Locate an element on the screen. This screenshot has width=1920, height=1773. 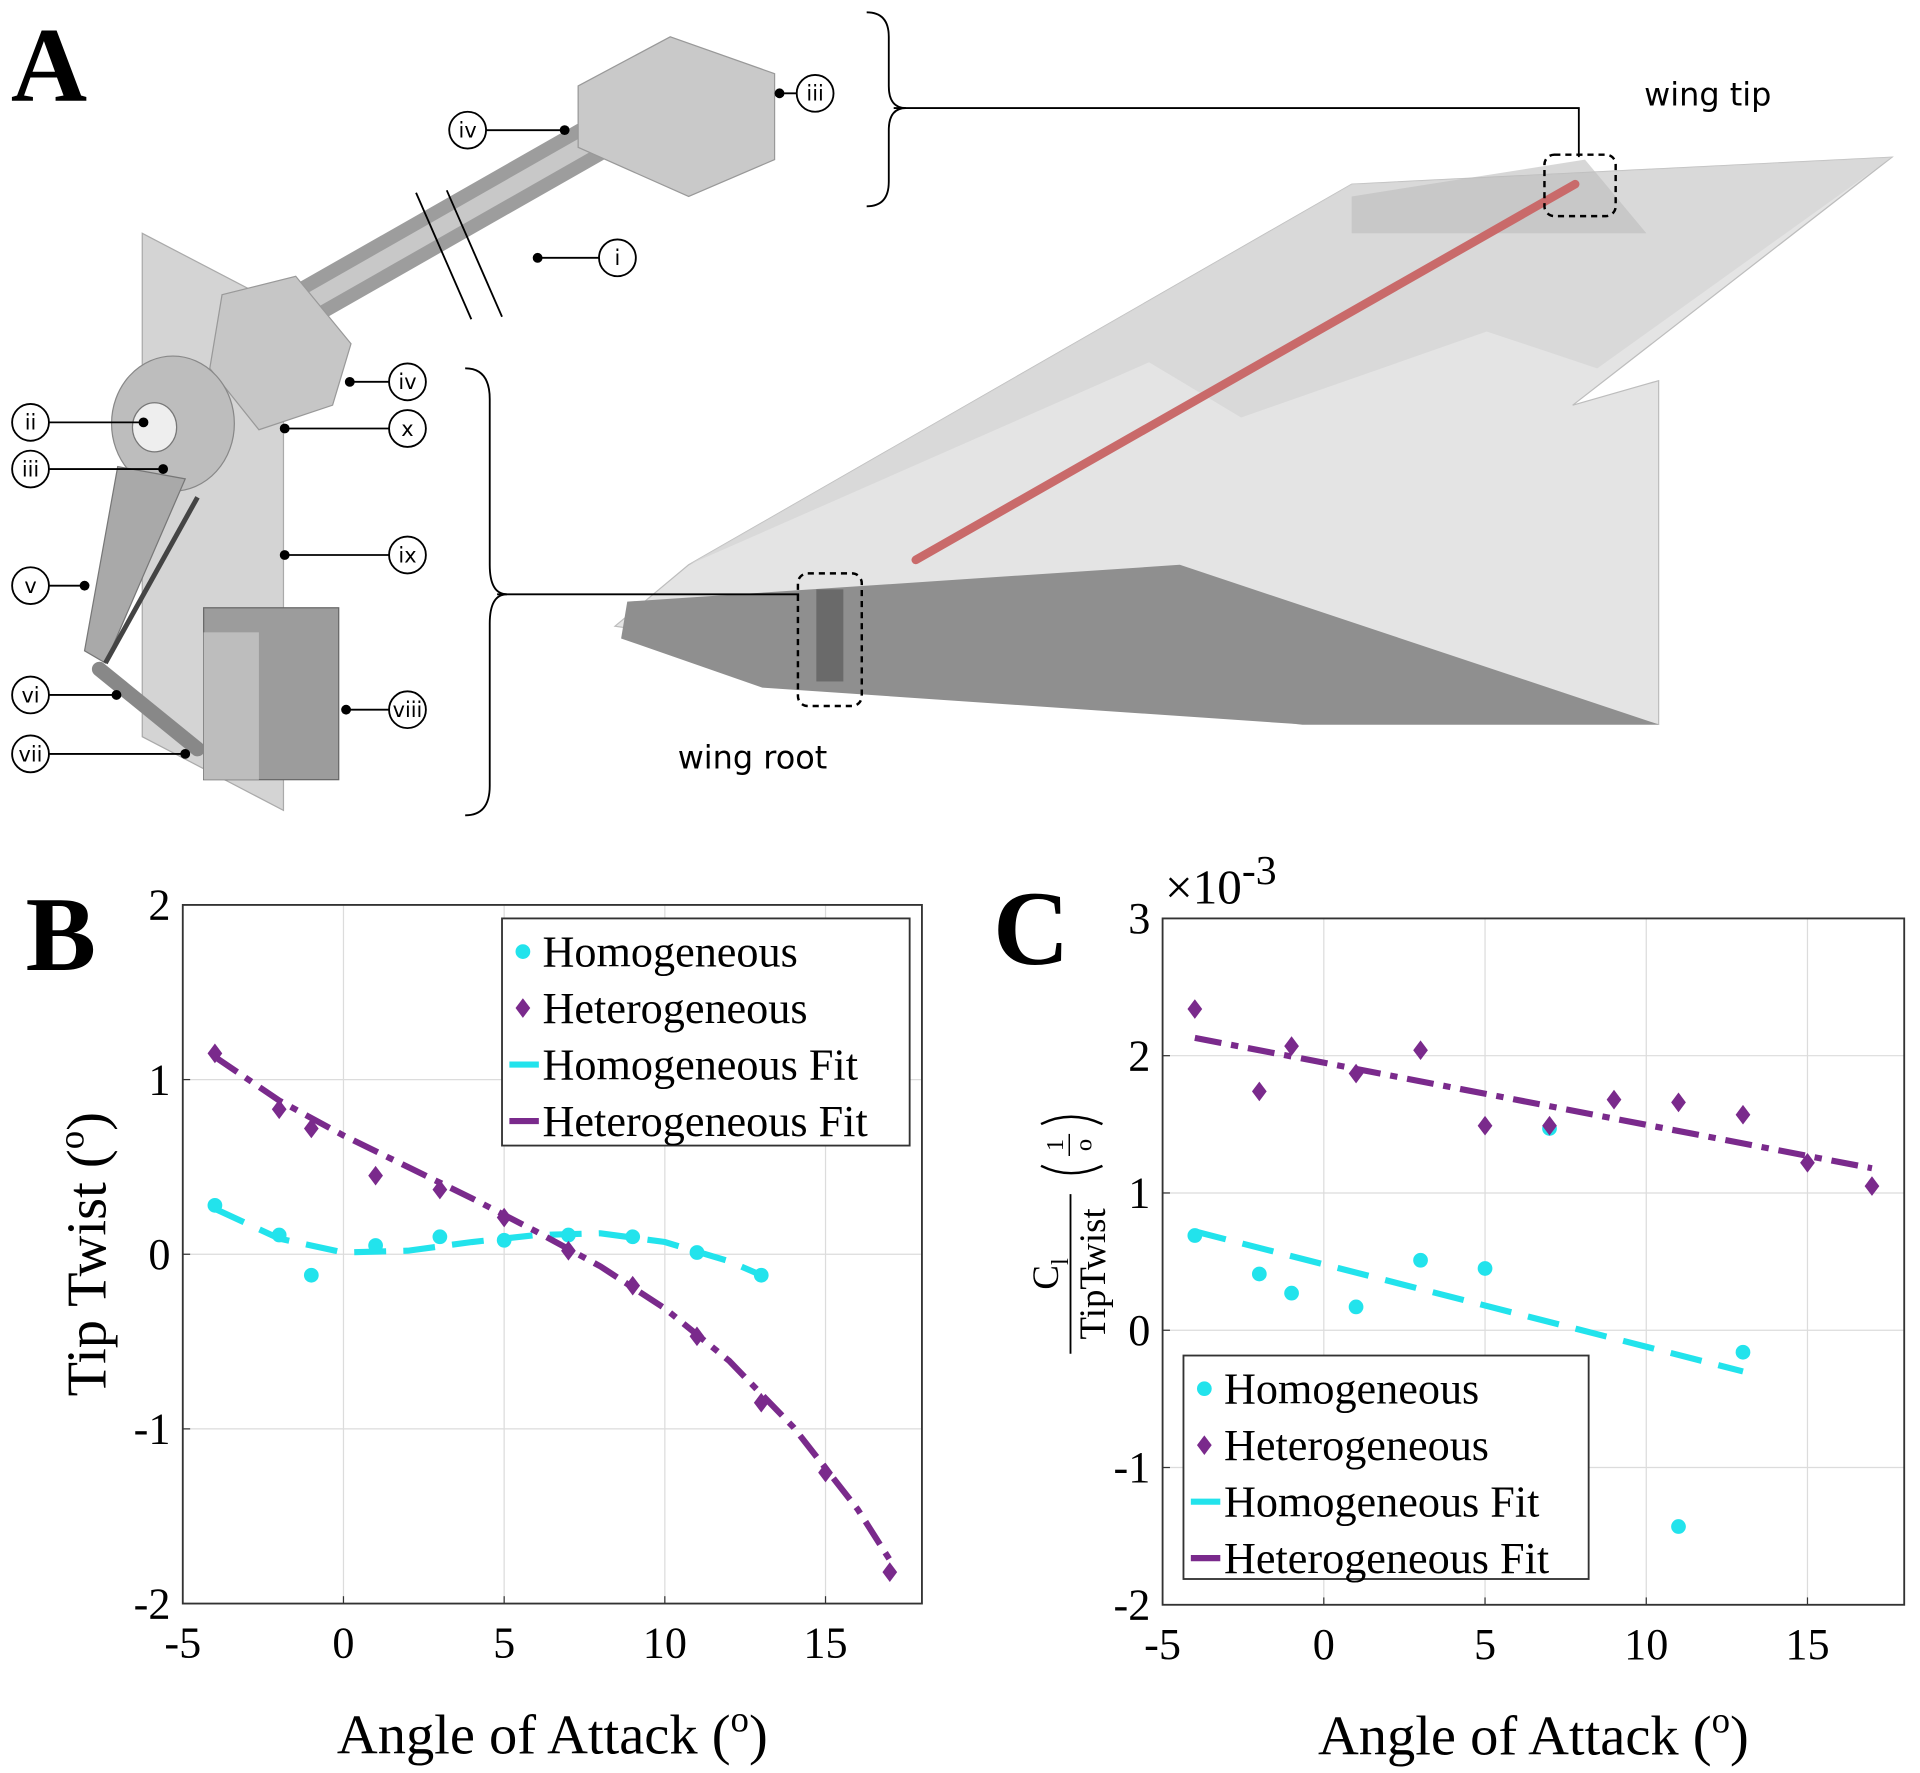
link is located at coordinates (151, 580).